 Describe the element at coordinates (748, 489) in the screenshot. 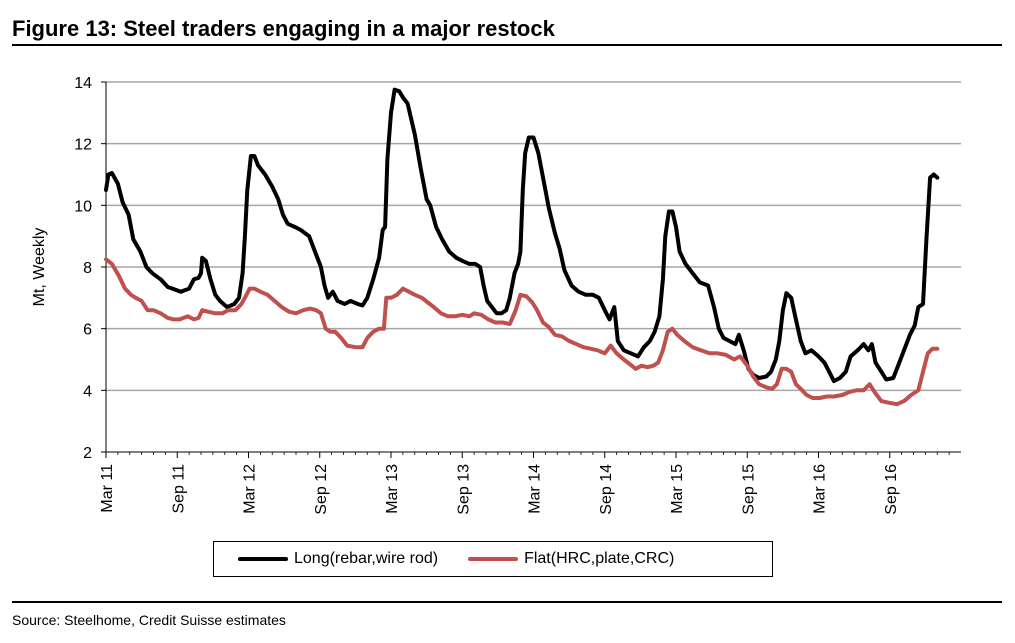

I see `x-tick-label-9: Sep 15` at that location.